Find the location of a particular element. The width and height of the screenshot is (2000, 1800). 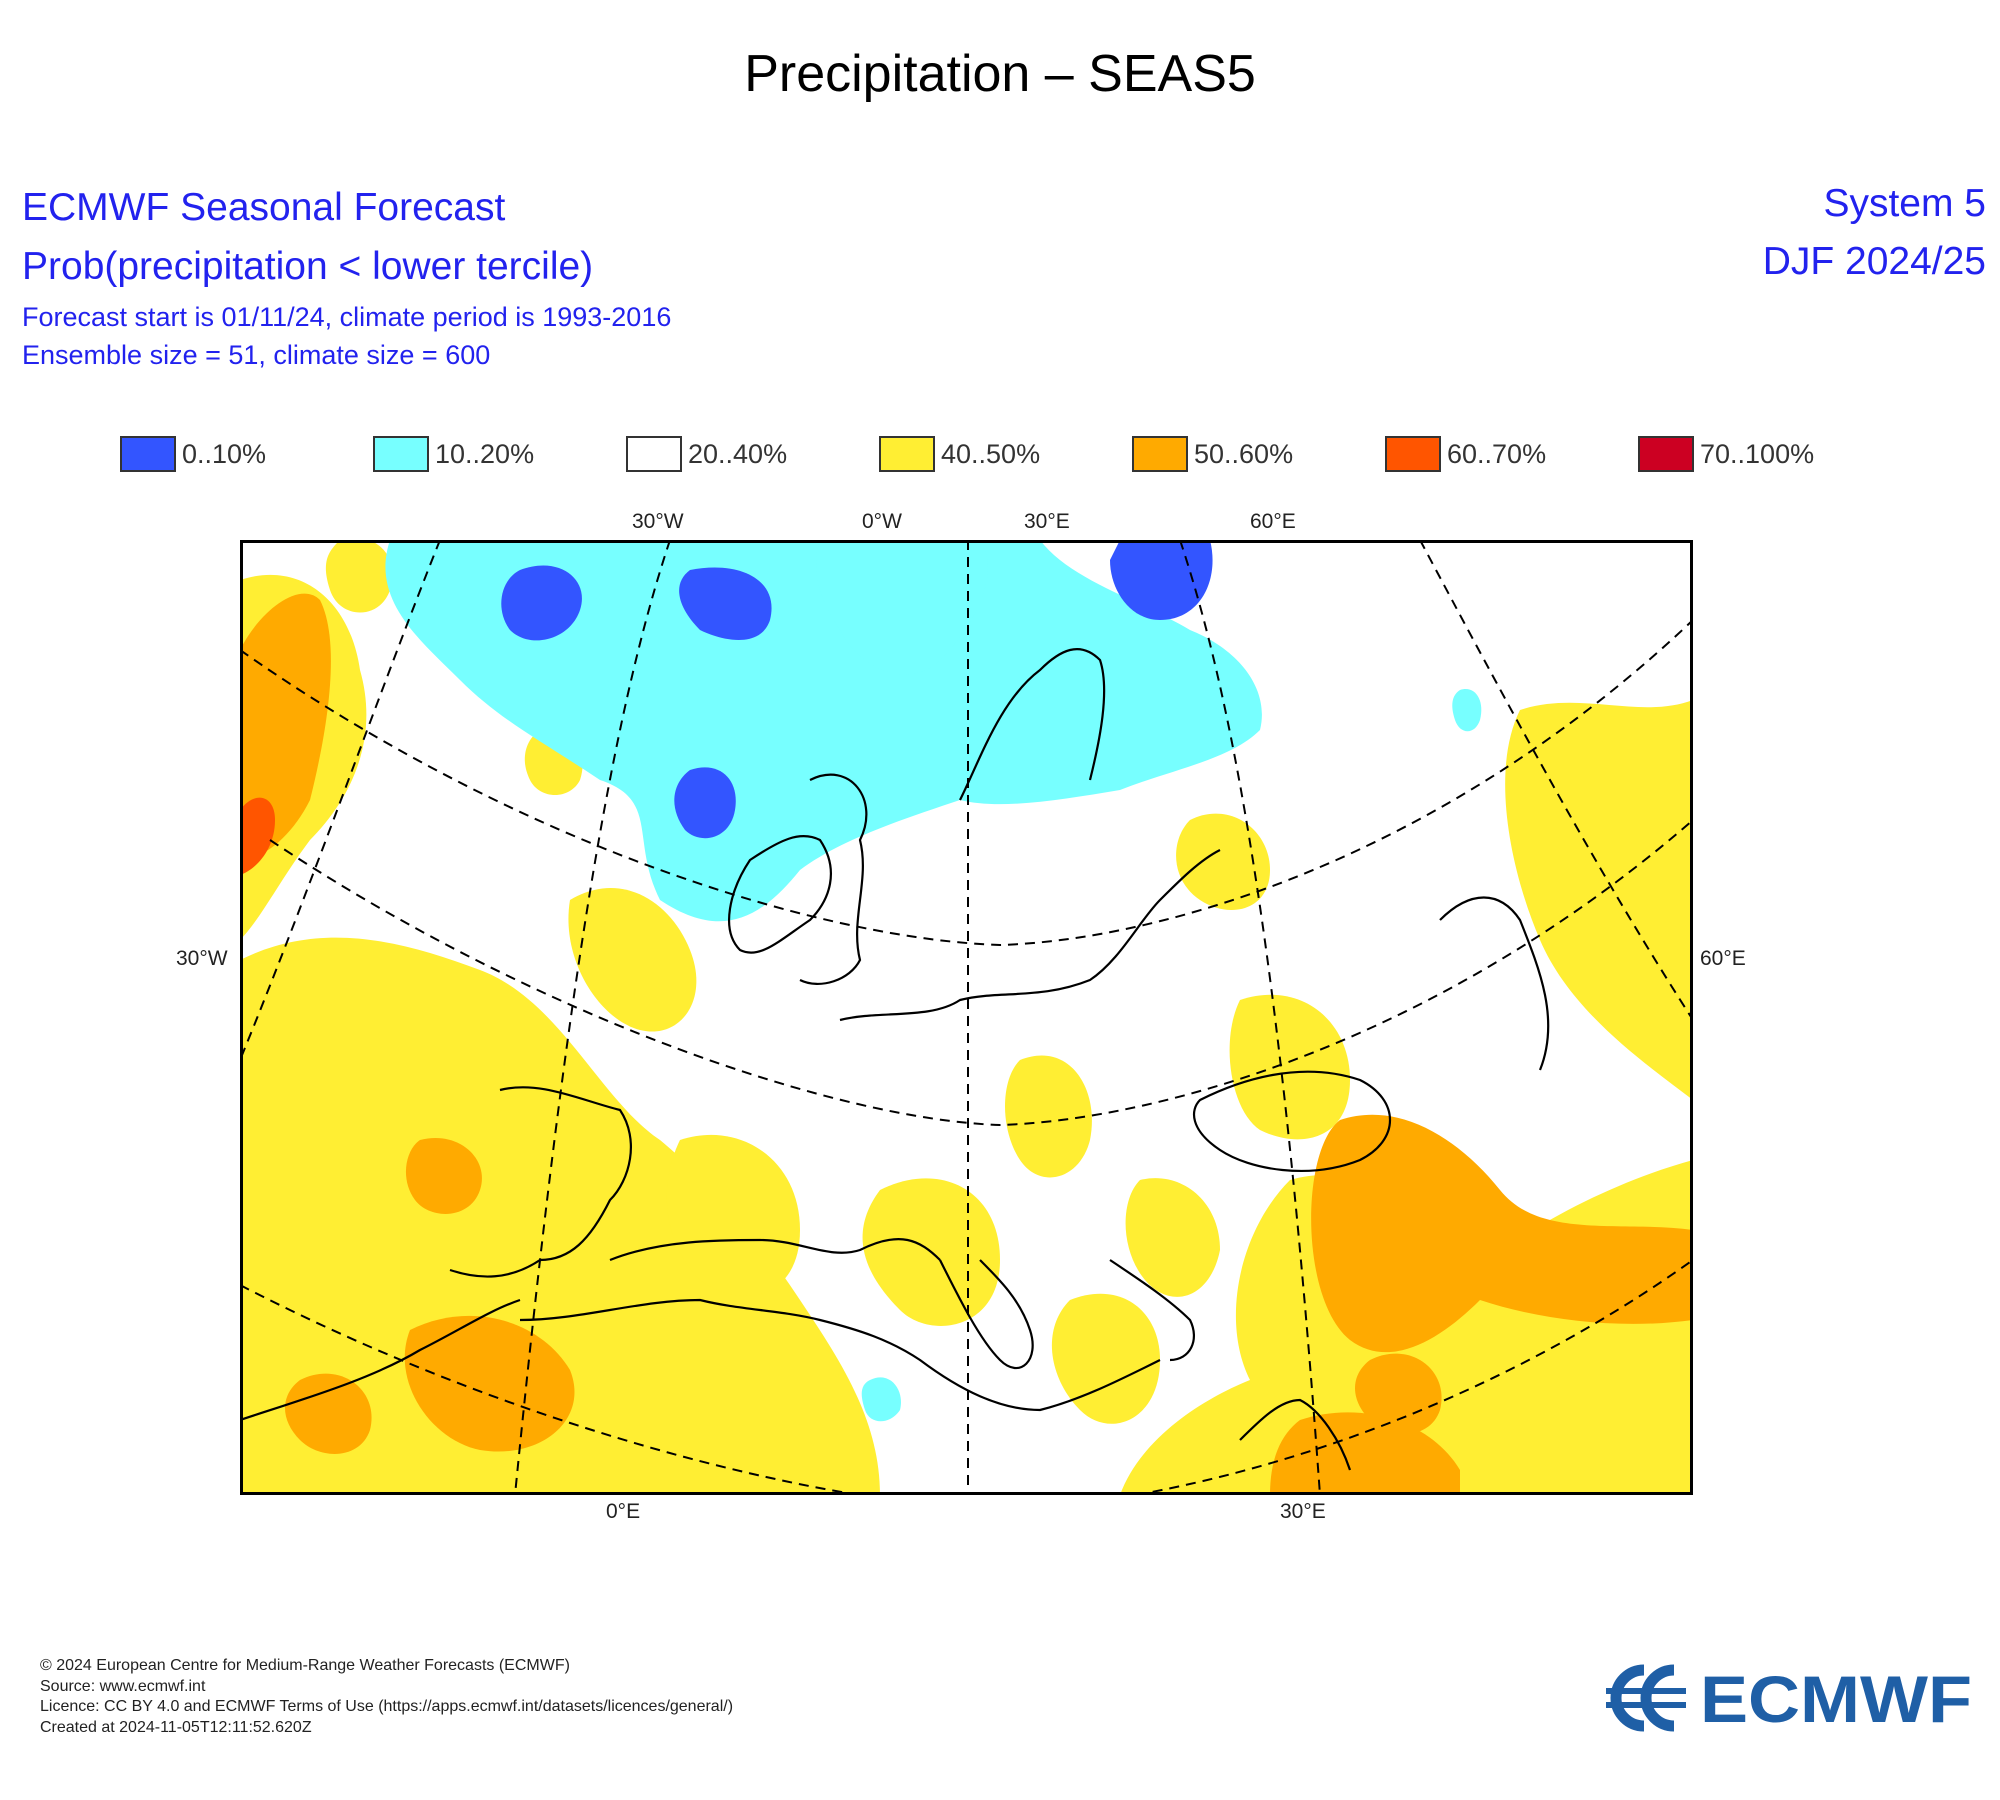

lon-label-top: 30°E is located at coordinates (1047, 521).